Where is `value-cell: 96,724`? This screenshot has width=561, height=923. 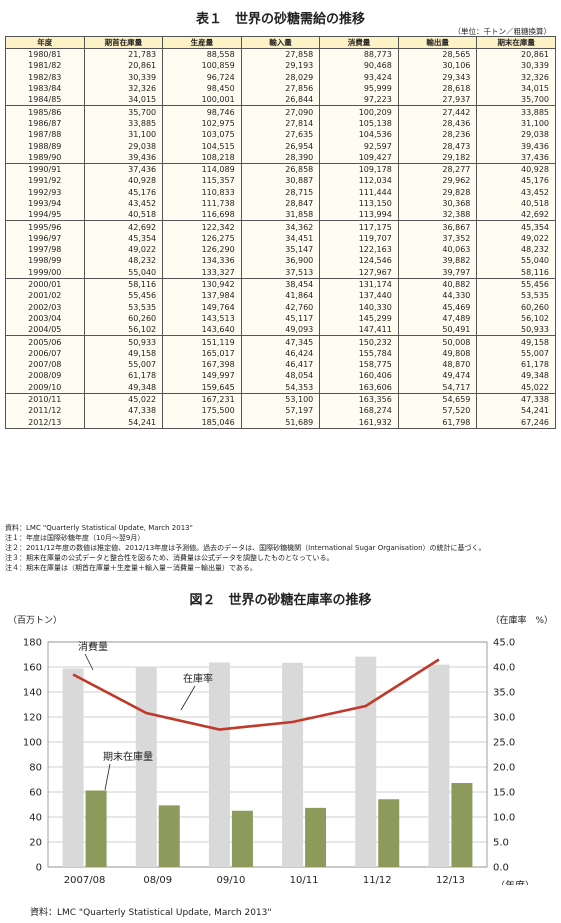 value-cell: 96,724 is located at coordinates (202, 77).